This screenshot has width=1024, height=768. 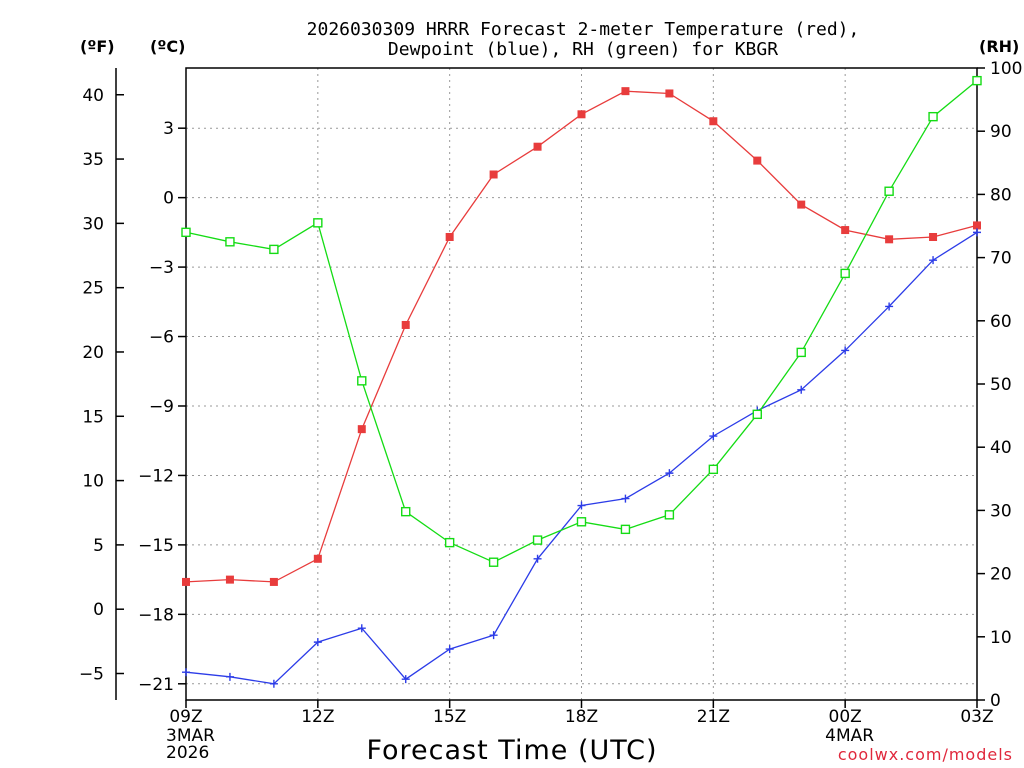 What do you see at coordinates (583, 49) in the screenshot?
I see `chart-title-line-2: Dewpoint (blue), RH (green) for KBGR` at bounding box center [583, 49].